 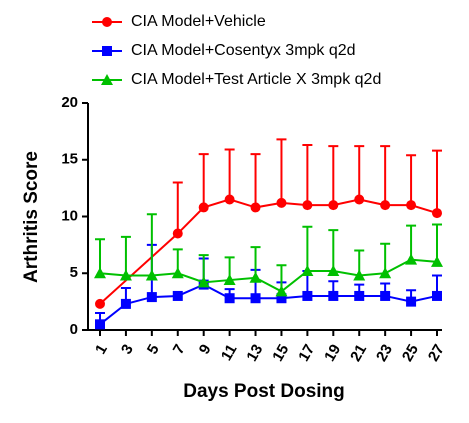 I want to click on x-tick-label: 5, so click(x=153, y=349).